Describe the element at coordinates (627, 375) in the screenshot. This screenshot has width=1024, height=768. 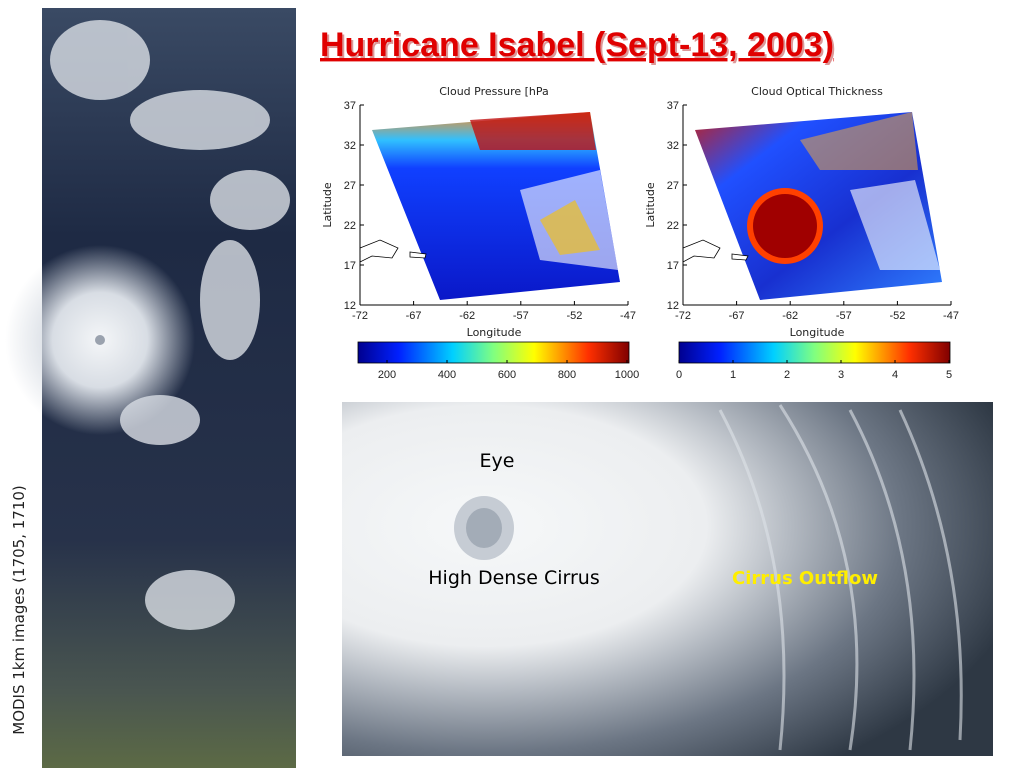
I see `colorbar-tick-label: 1000` at that location.